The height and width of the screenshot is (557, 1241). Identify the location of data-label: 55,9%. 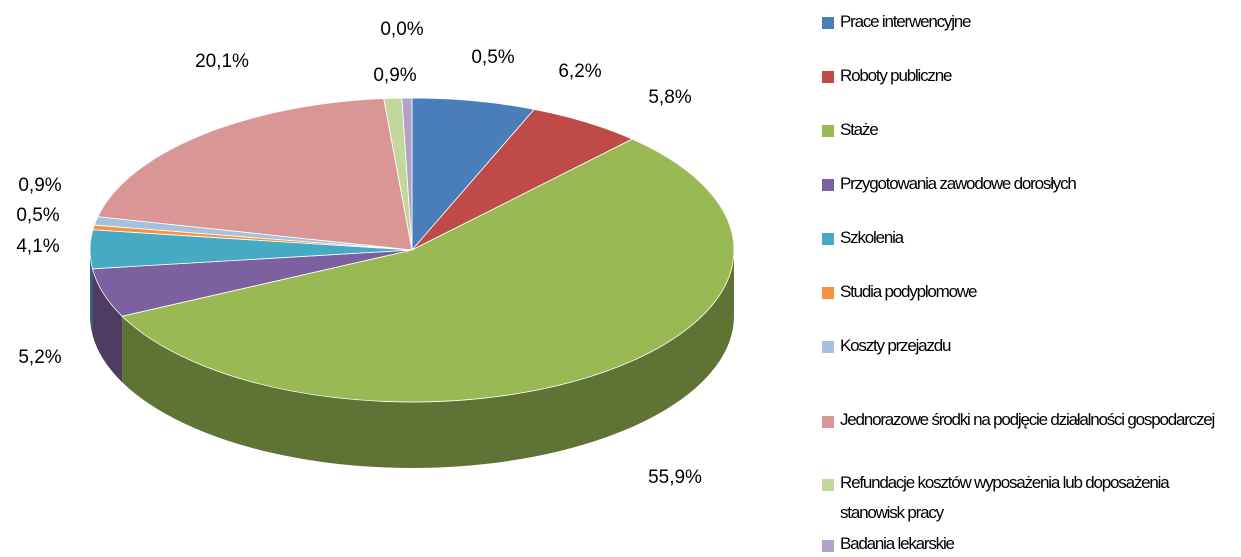
(675, 477).